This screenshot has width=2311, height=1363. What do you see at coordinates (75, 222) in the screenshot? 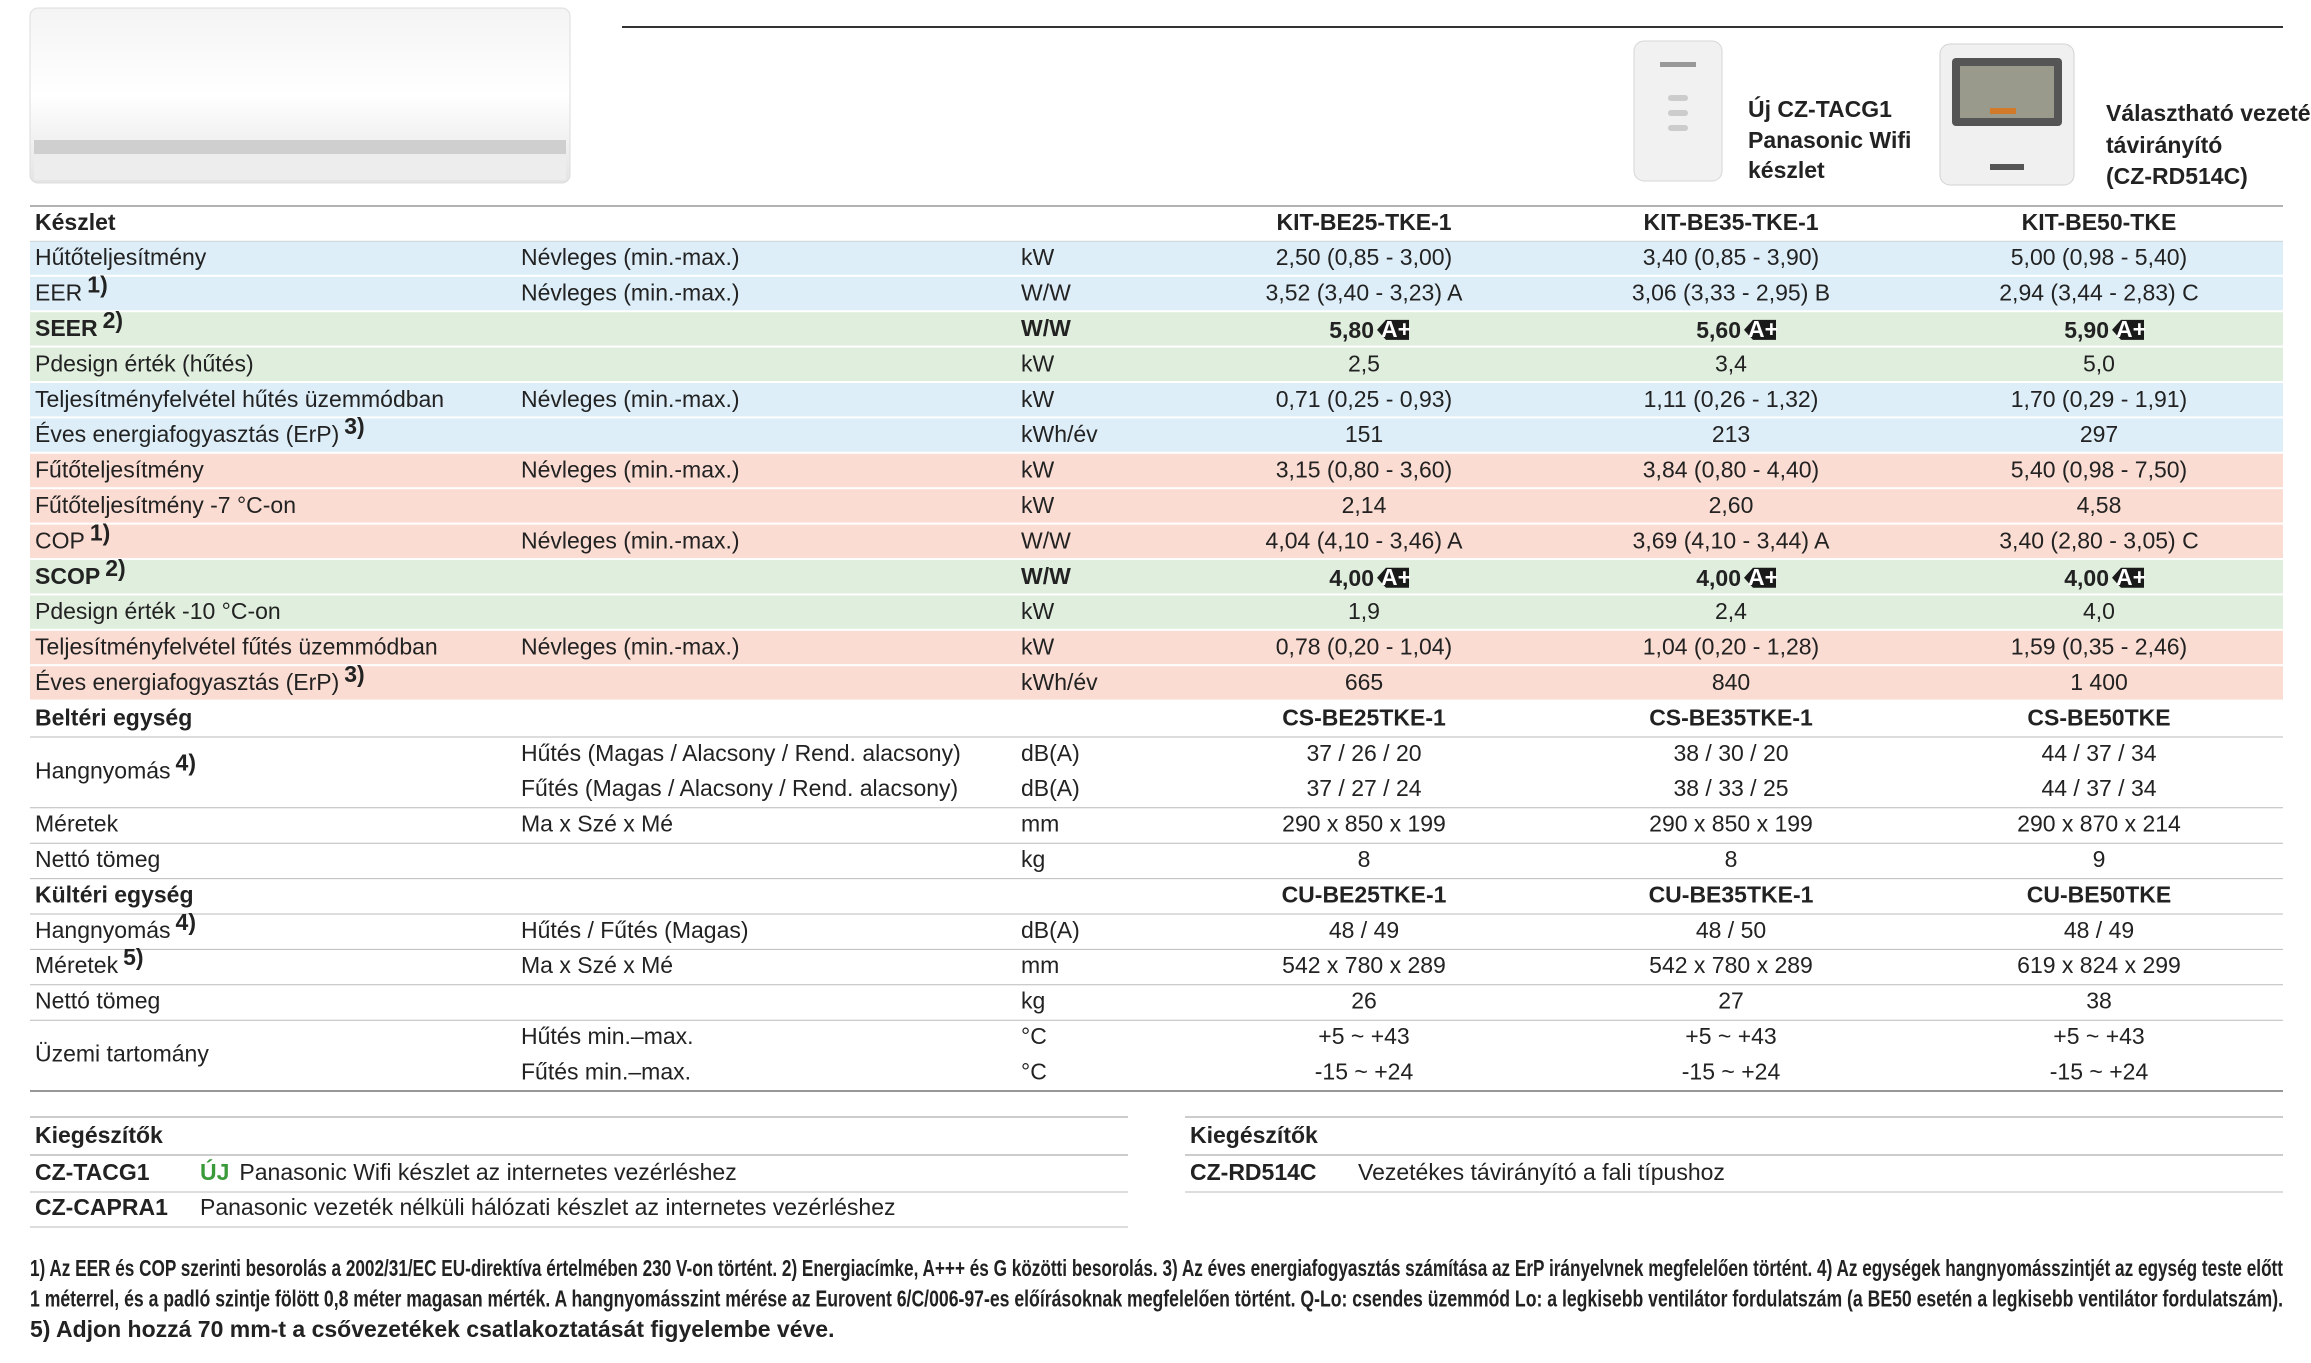
I see `section-title: Készlet` at bounding box center [75, 222].